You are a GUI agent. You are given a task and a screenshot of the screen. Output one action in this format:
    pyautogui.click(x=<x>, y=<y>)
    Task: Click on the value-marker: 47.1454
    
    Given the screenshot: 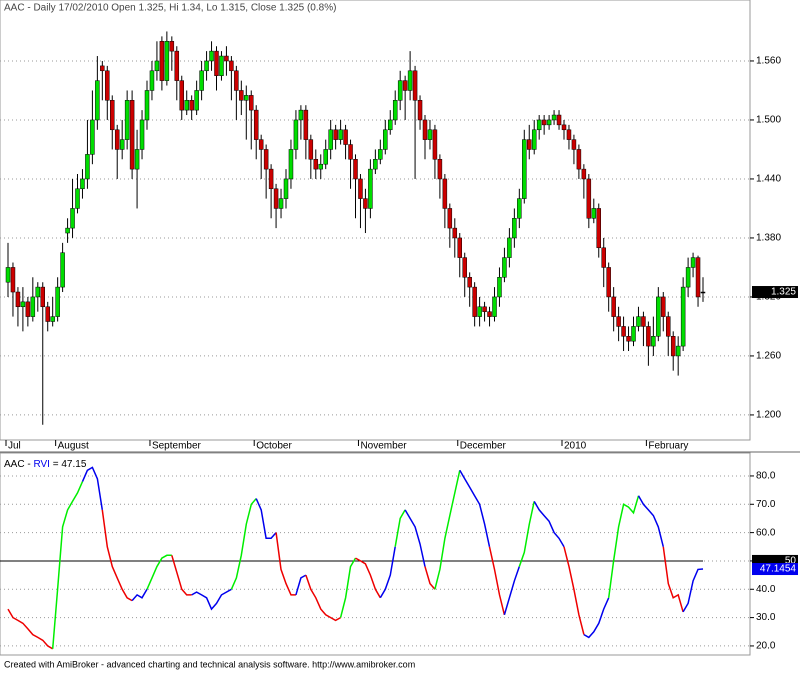 What is the action you would take?
    pyautogui.click(x=775, y=569)
    